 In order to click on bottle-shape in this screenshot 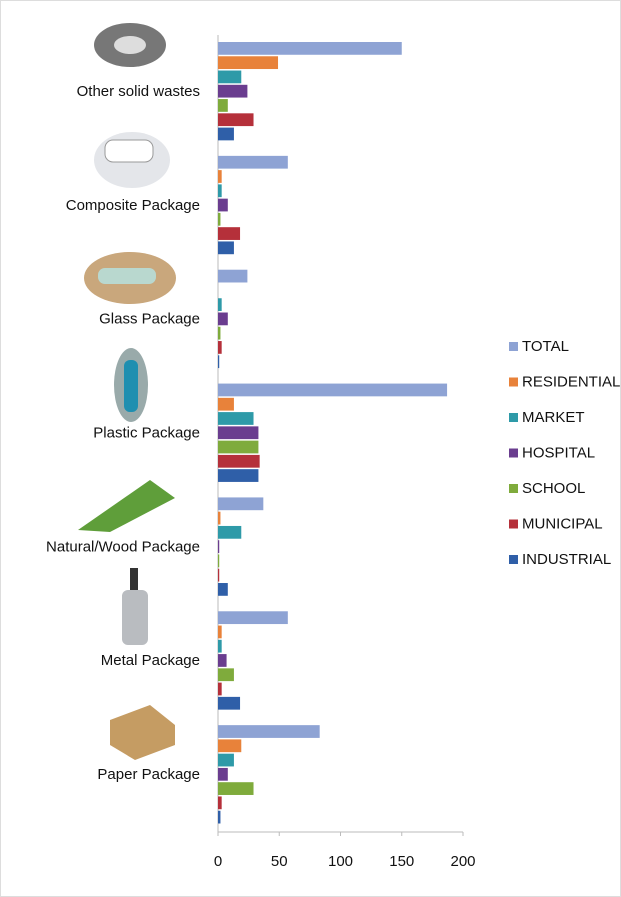, I will do `click(127, 276)`.